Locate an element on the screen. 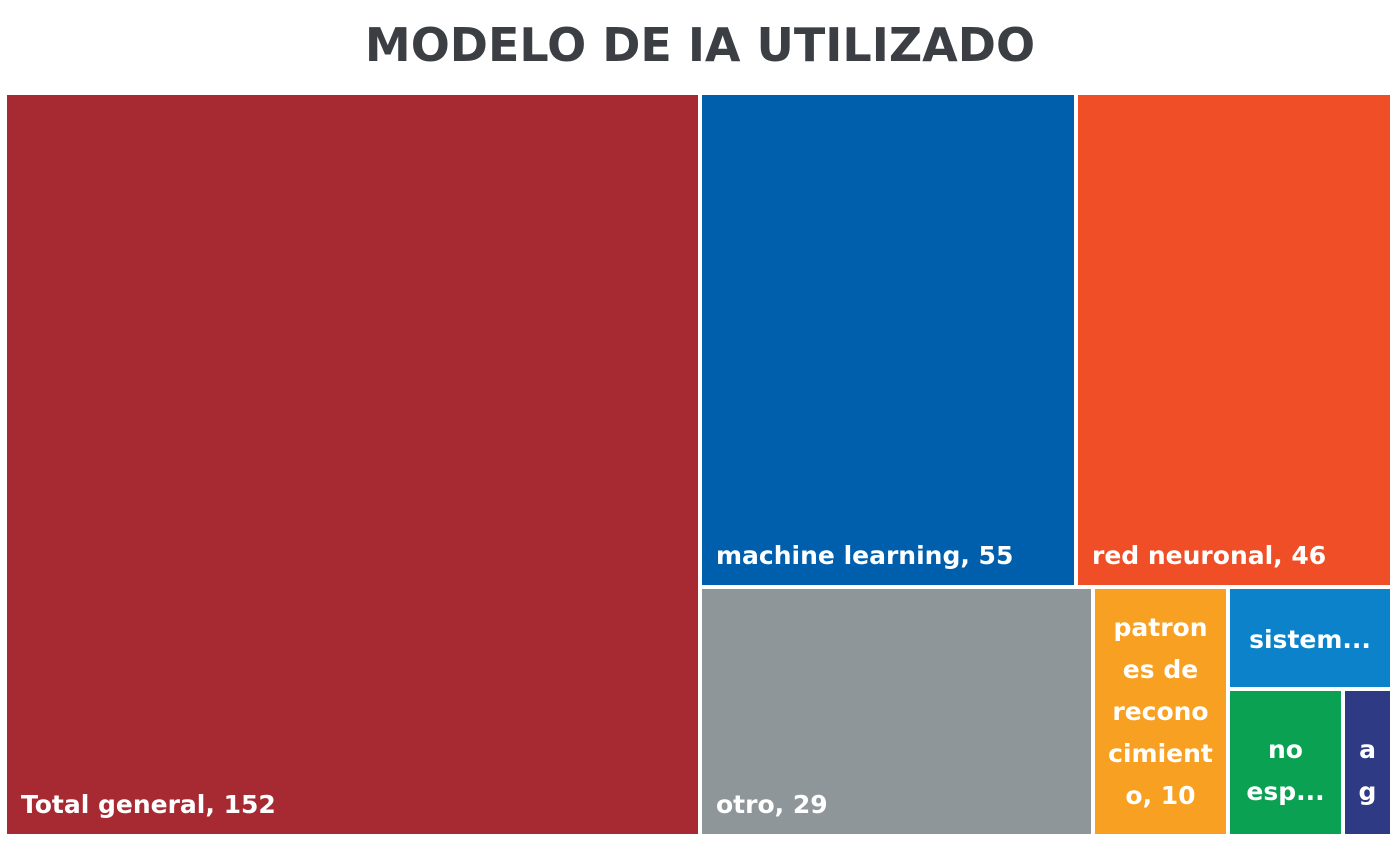  treemap-cell-patrones-de-reconocimiento: patron es de recono cimient o, 10 is located at coordinates (1160, 711).